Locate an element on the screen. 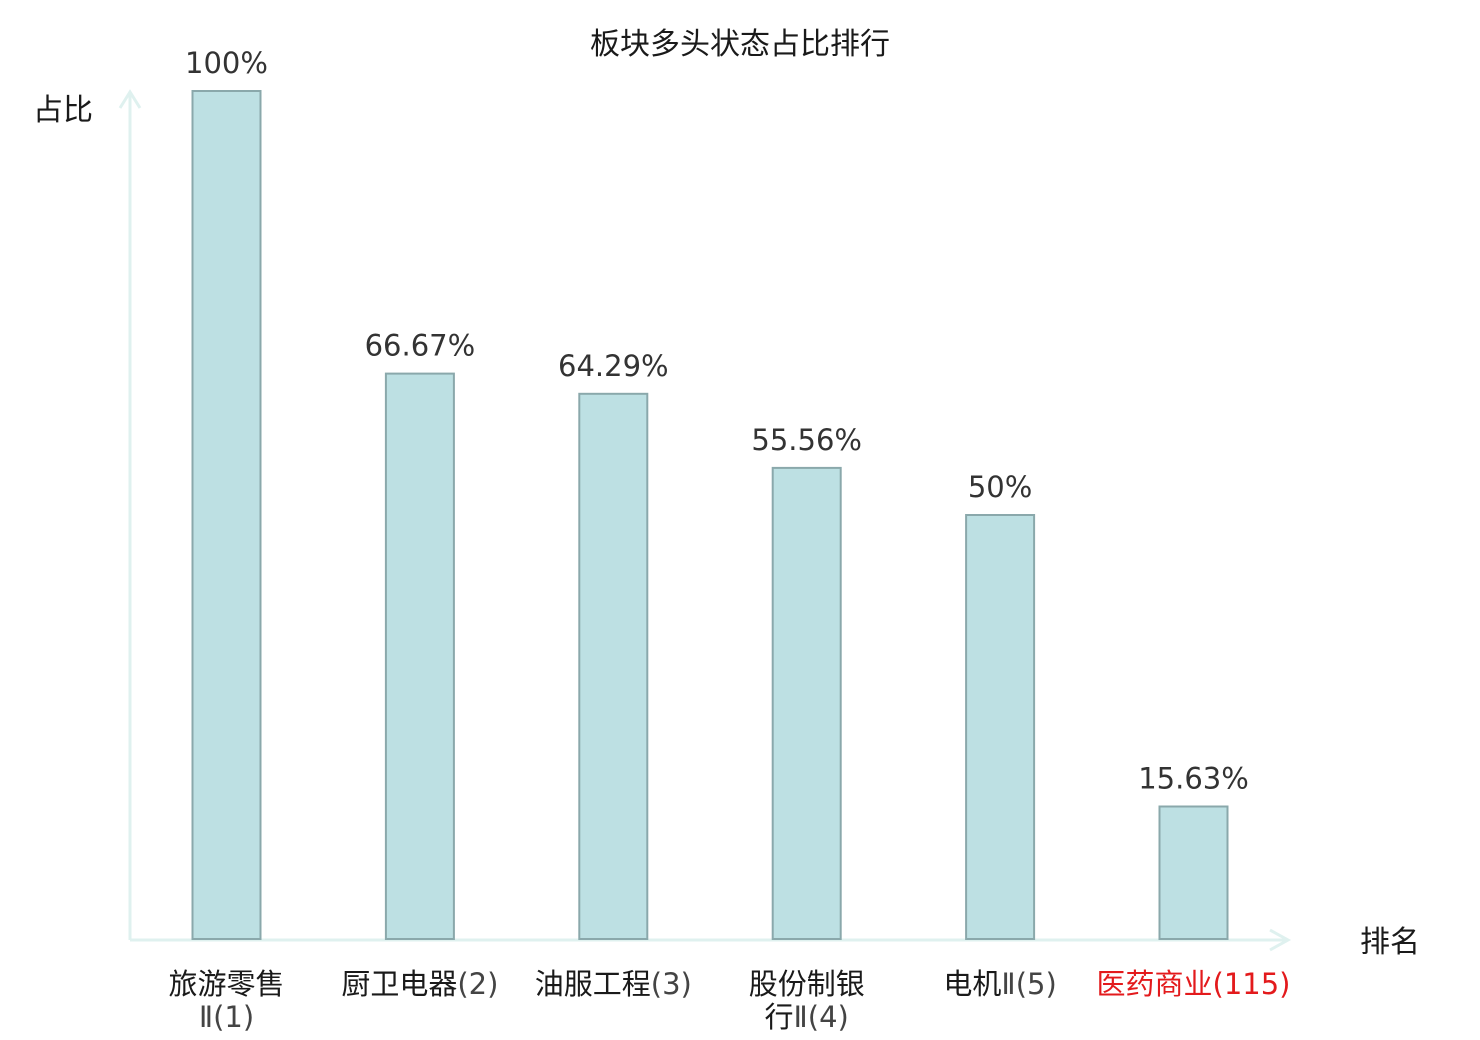 Image resolution: width=1480 pixels, height=1040 pixels. y-axis-label: 占比 is located at coordinates (63, 110).